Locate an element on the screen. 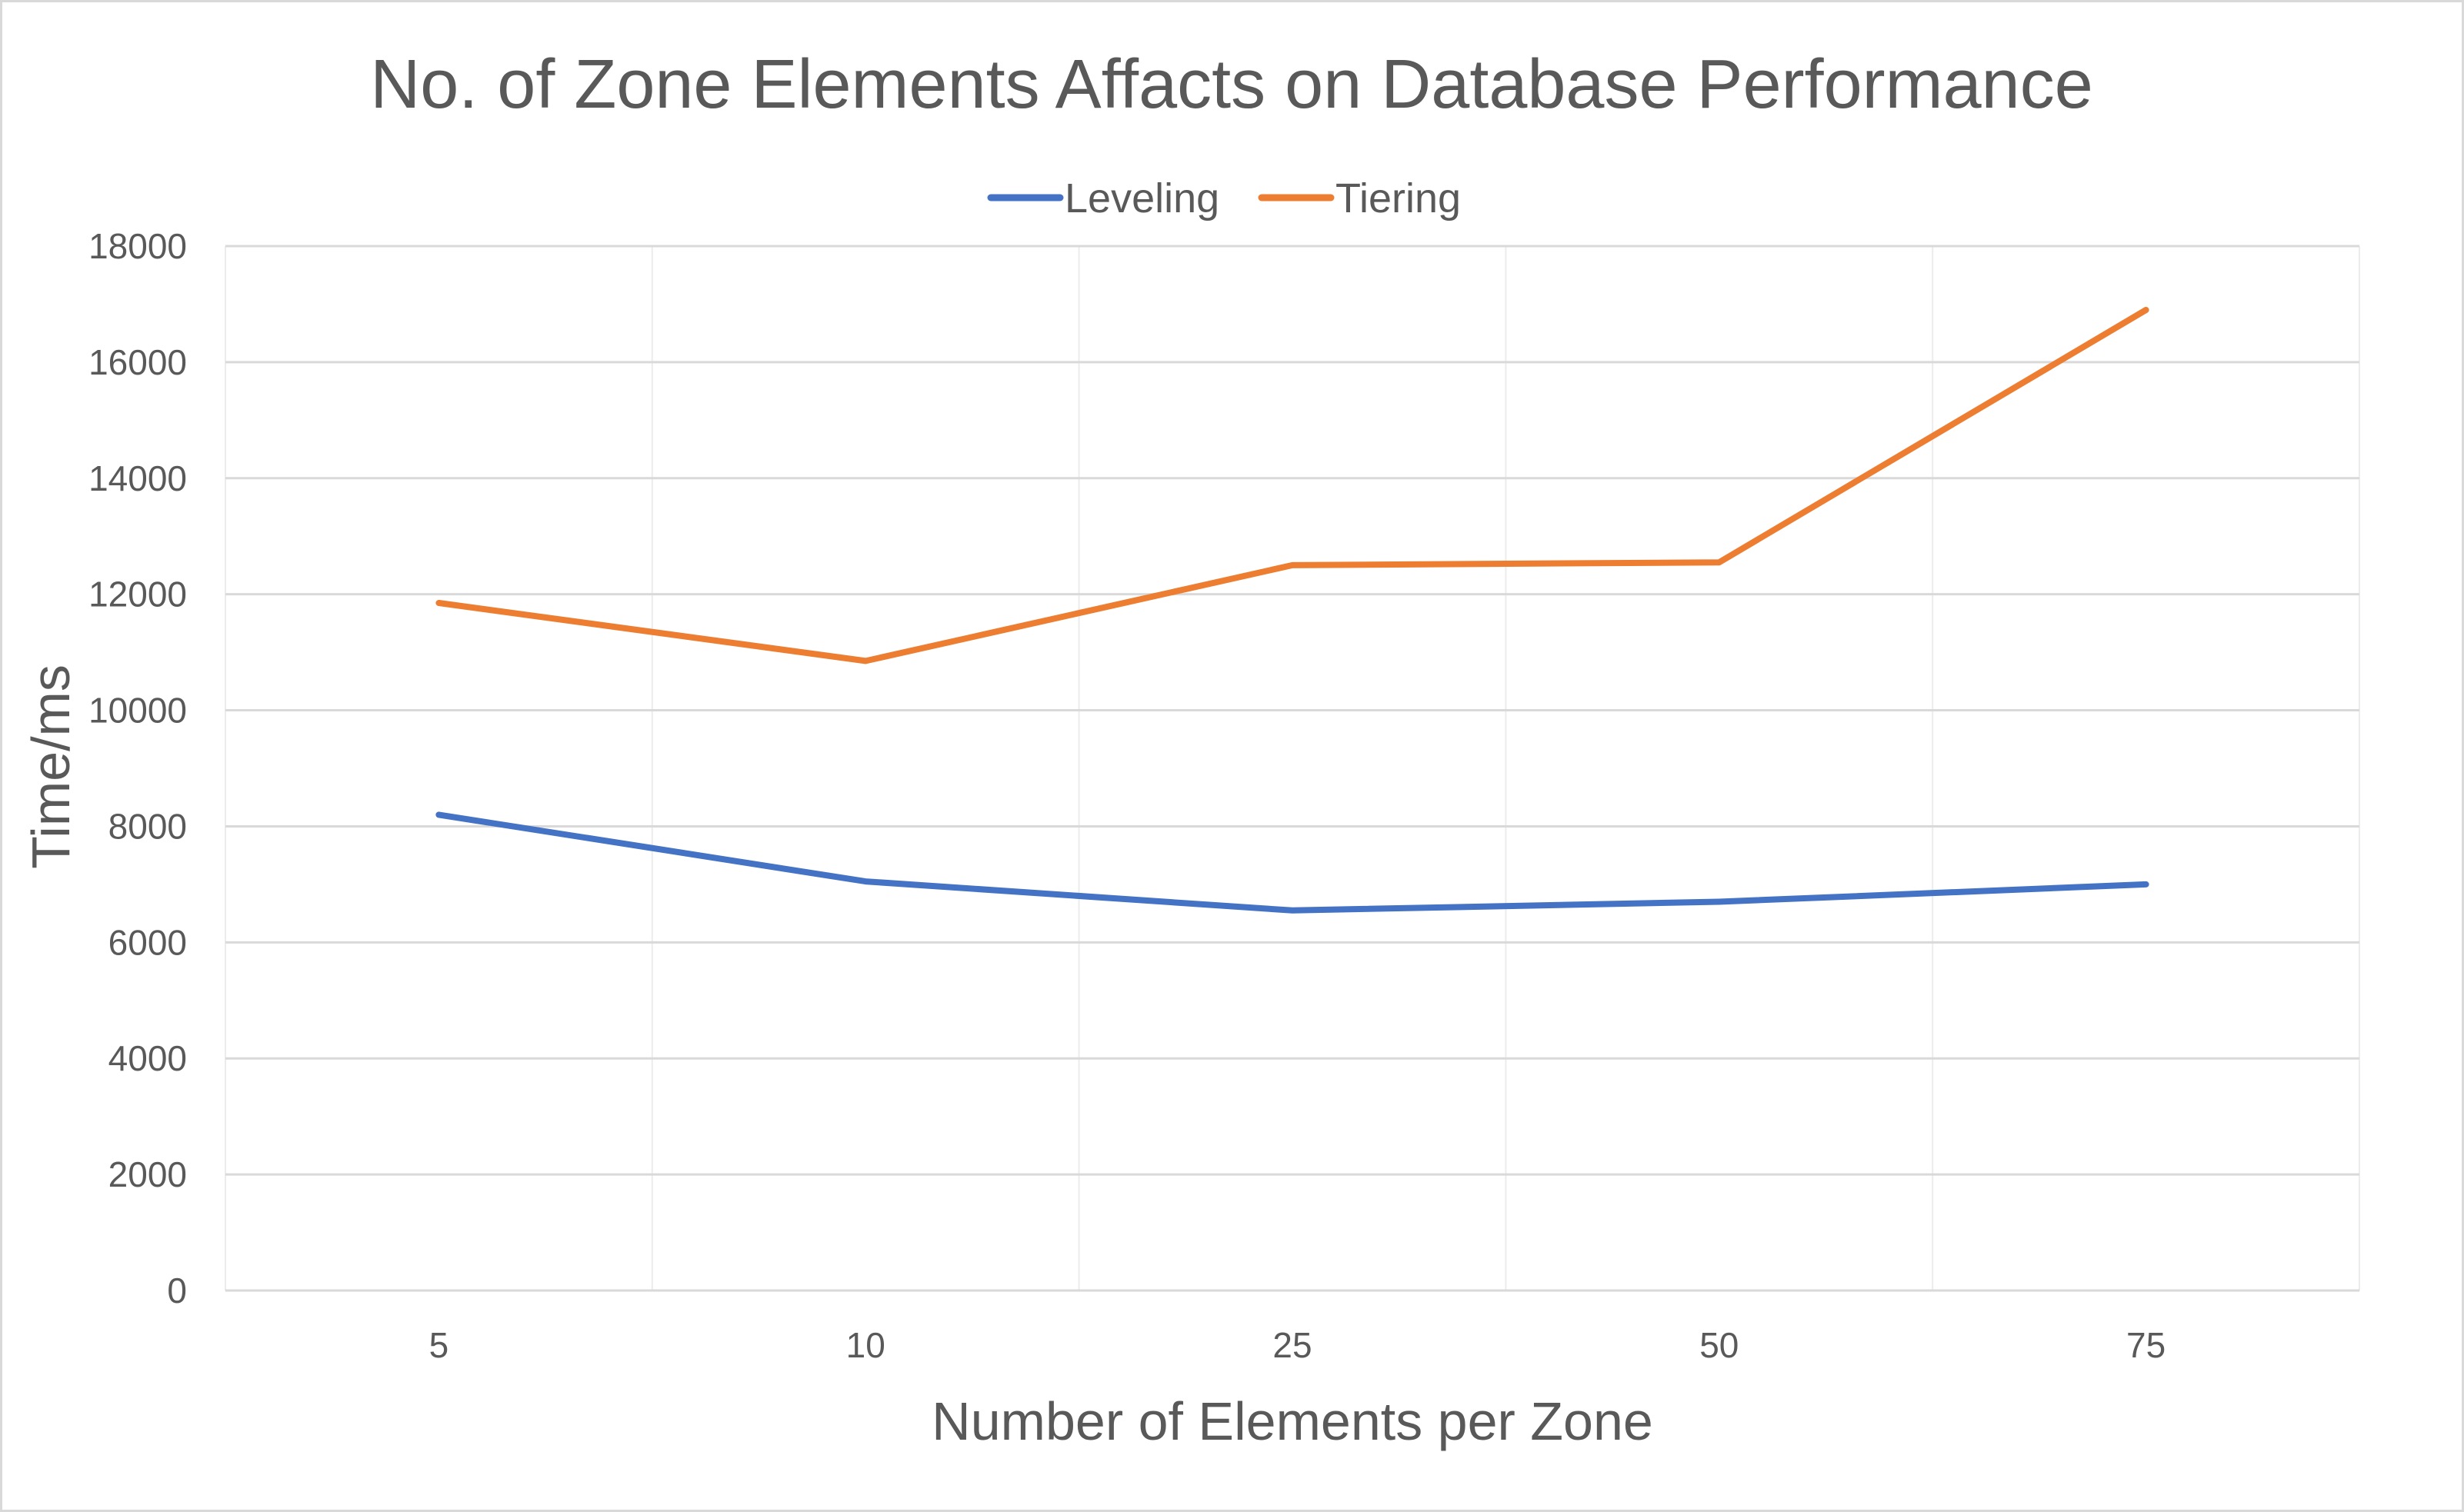 The width and height of the screenshot is (2464, 1512). y-axis-title: Time/ms is located at coordinates (51, 766).